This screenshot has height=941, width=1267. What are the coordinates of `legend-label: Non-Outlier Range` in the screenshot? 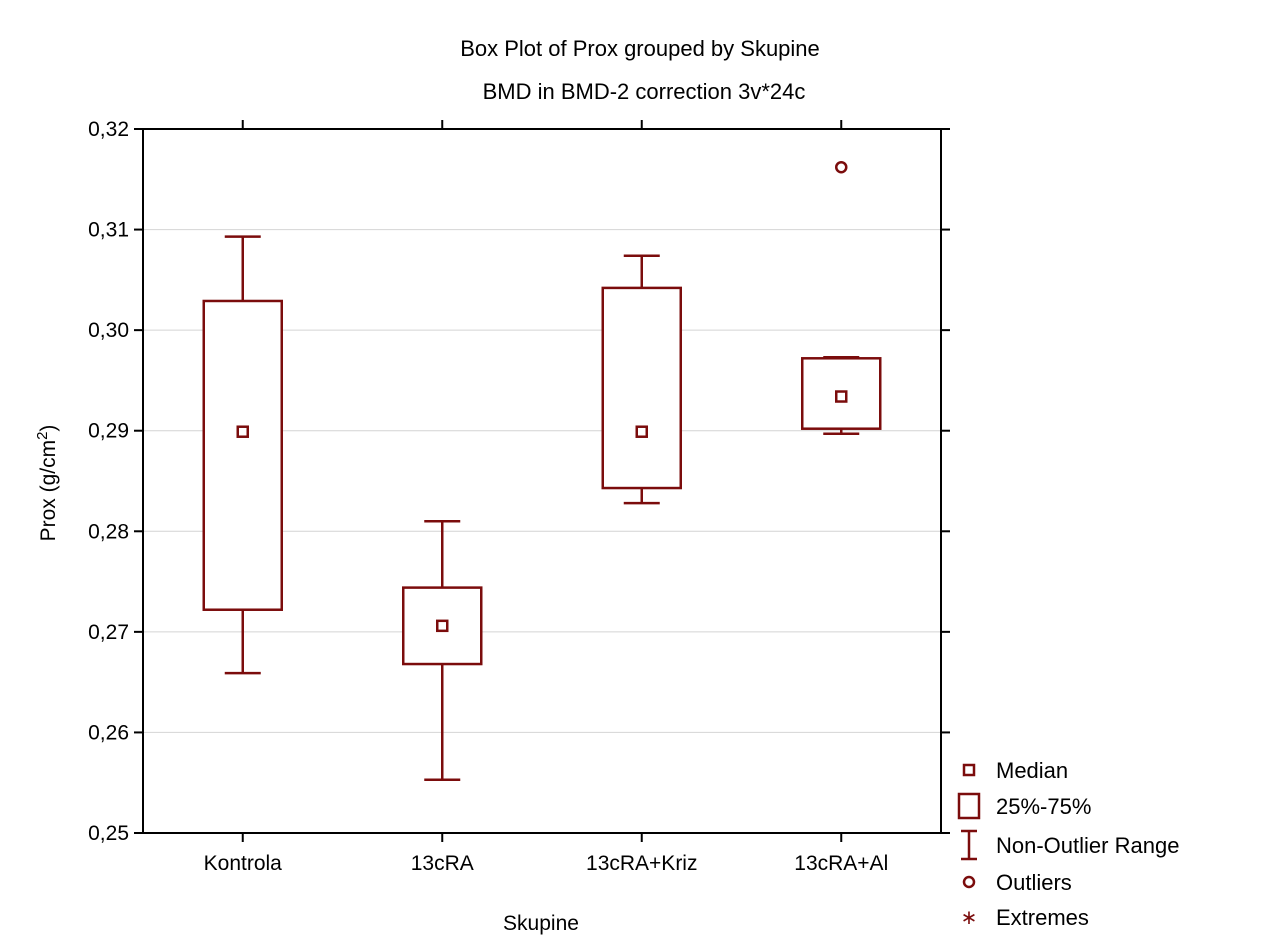 It's located at (1087, 845).